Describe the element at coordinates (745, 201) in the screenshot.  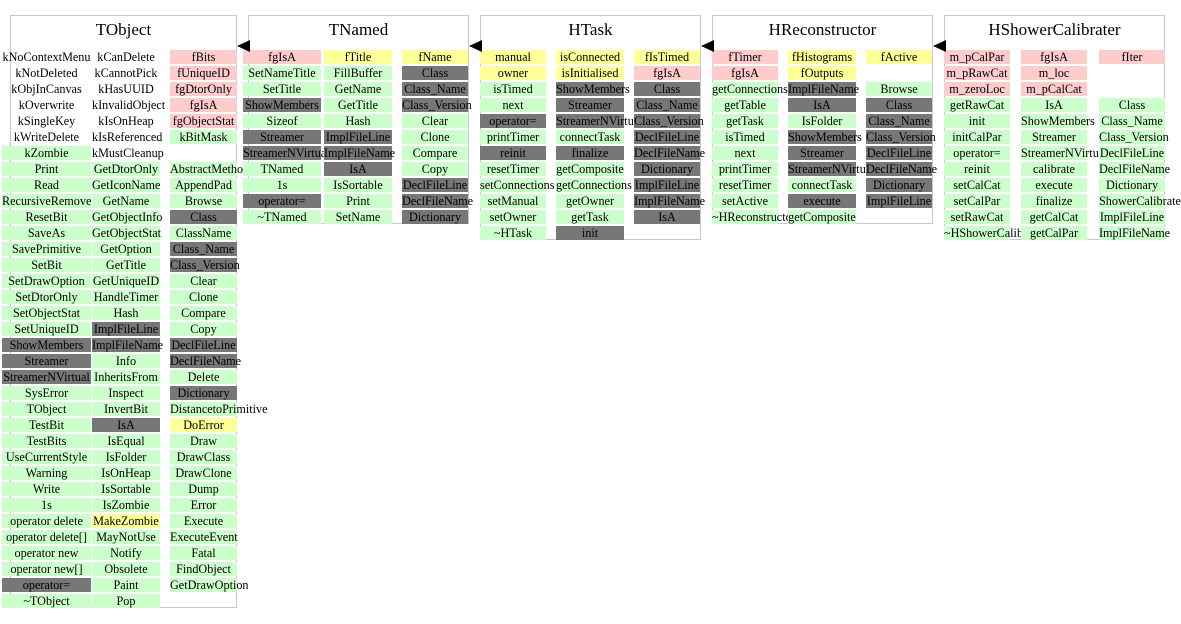
I see `member-cell: setActive` at that location.